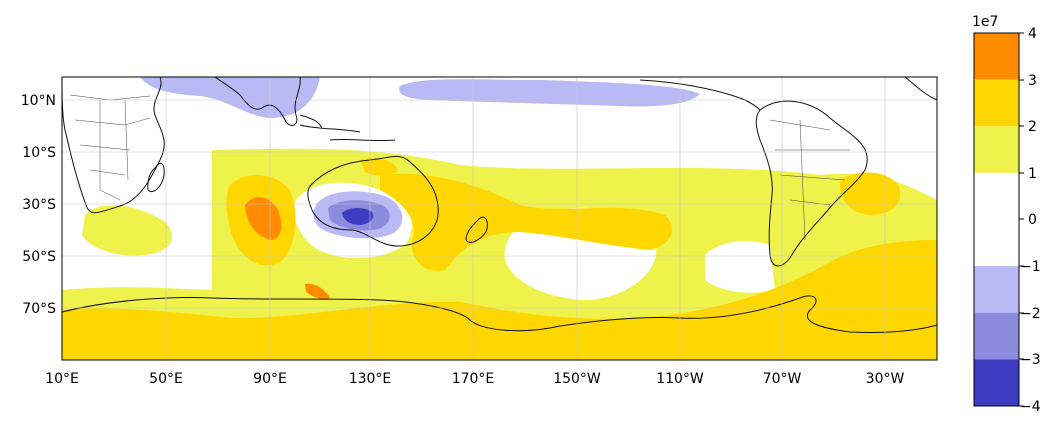 The image size is (1045, 431). I want to click on coastline-south-america, so click(811, 183).